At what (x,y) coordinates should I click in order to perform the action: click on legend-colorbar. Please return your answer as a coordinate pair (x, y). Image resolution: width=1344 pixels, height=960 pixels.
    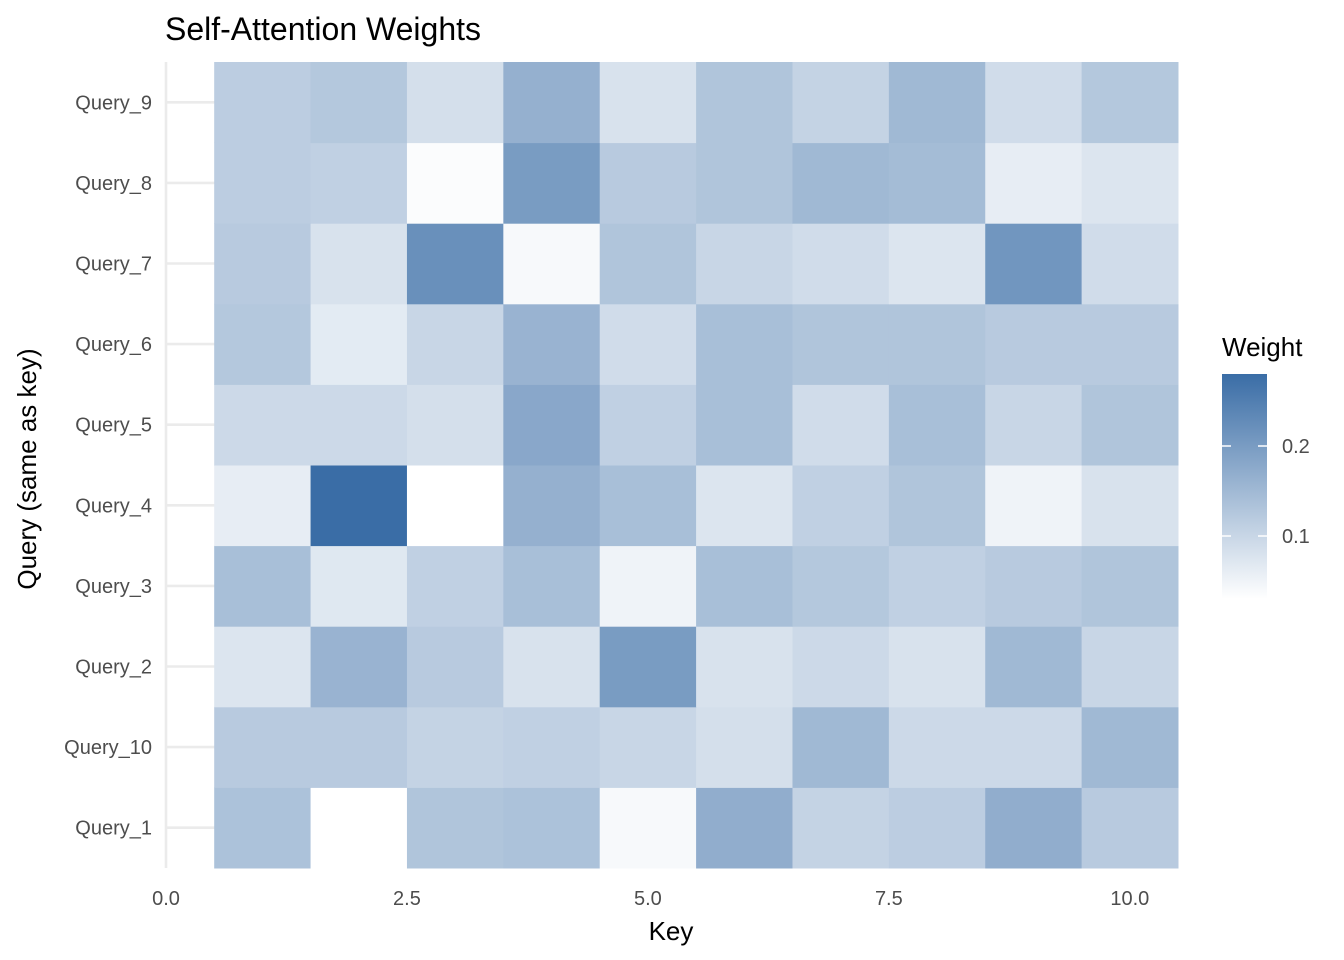
    Looking at the image, I should click on (1244, 486).